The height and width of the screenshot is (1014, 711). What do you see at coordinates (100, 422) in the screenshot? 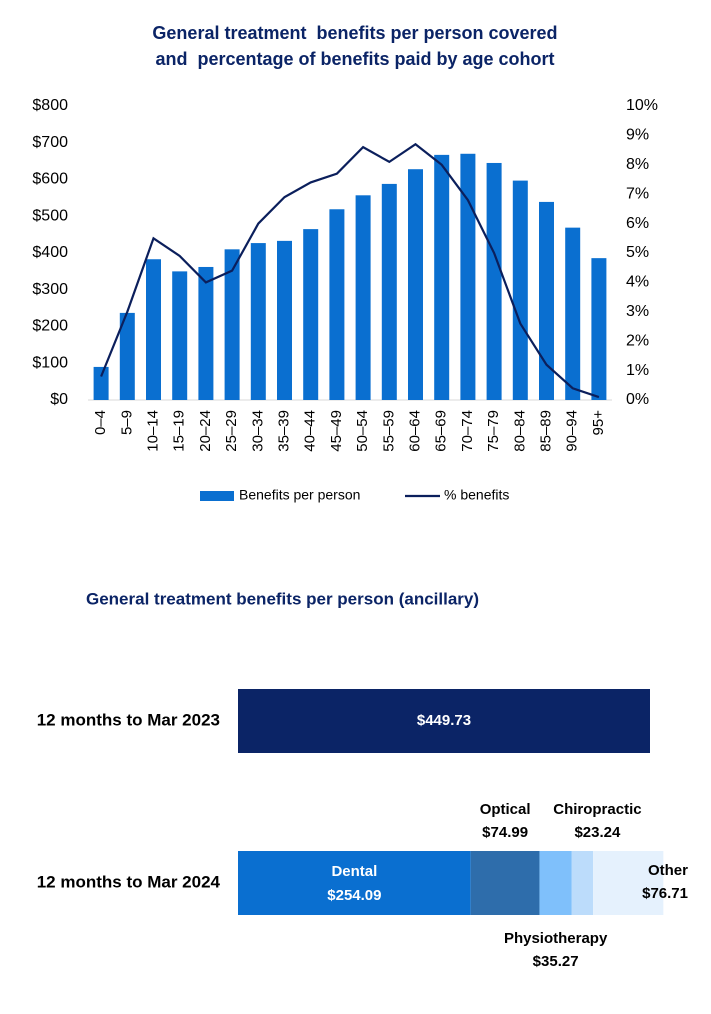
I see `x-tick-label: 0–4` at bounding box center [100, 422].